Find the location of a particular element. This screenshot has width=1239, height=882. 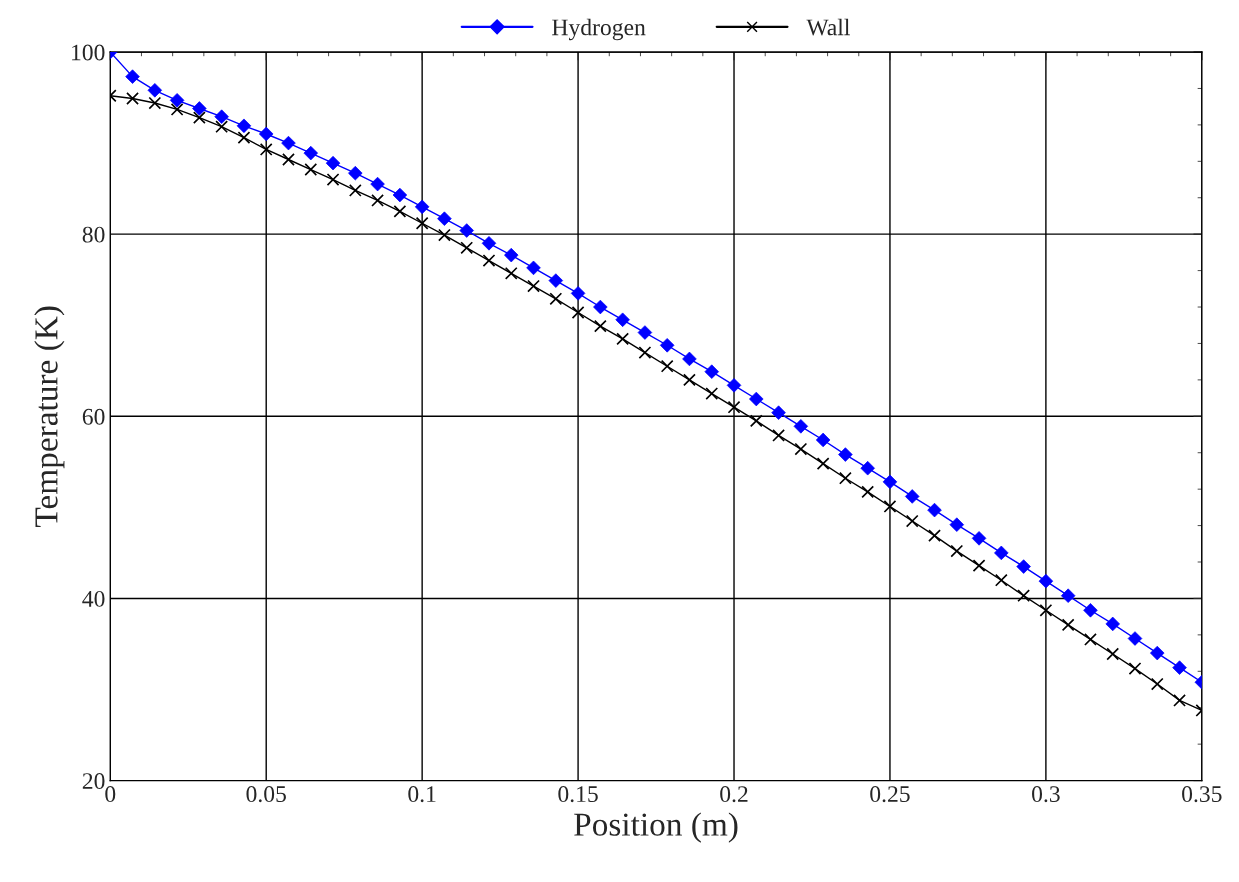

y-tick-label: 40 is located at coordinates (93, 598).